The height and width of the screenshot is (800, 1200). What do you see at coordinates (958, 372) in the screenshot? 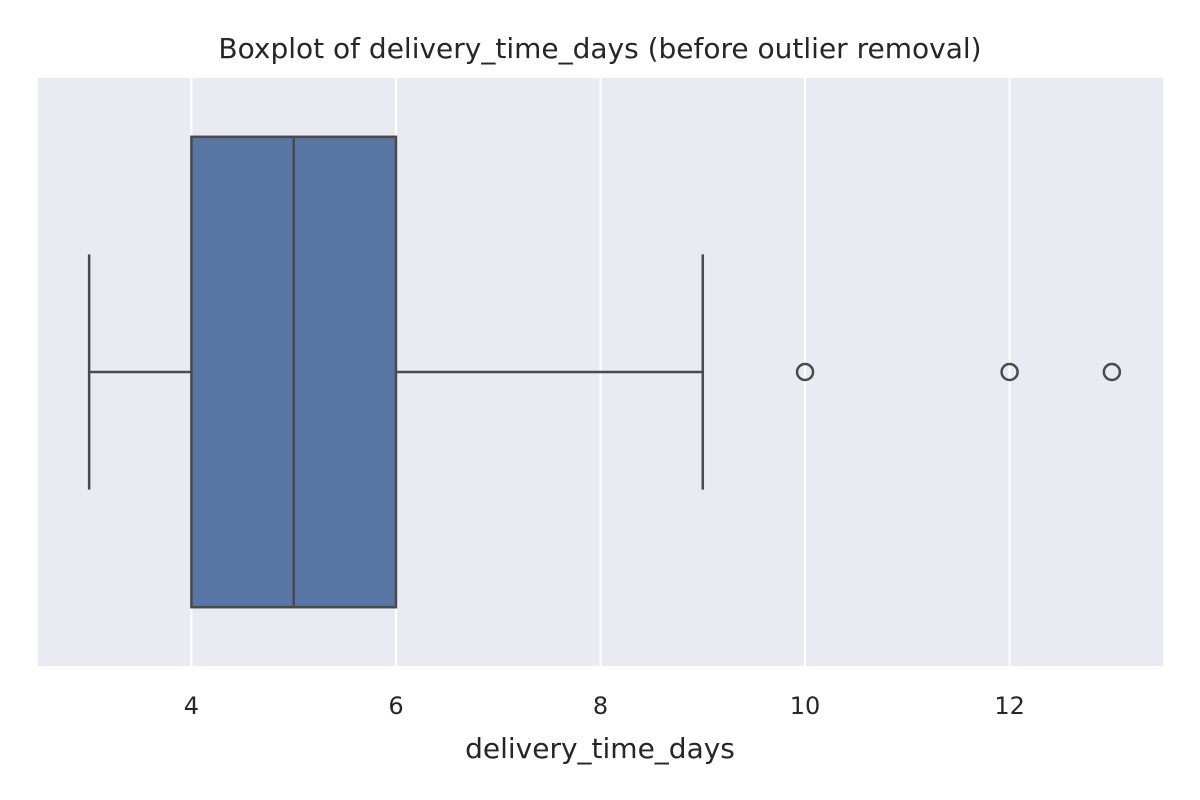
I see `outlier-points` at bounding box center [958, 372].